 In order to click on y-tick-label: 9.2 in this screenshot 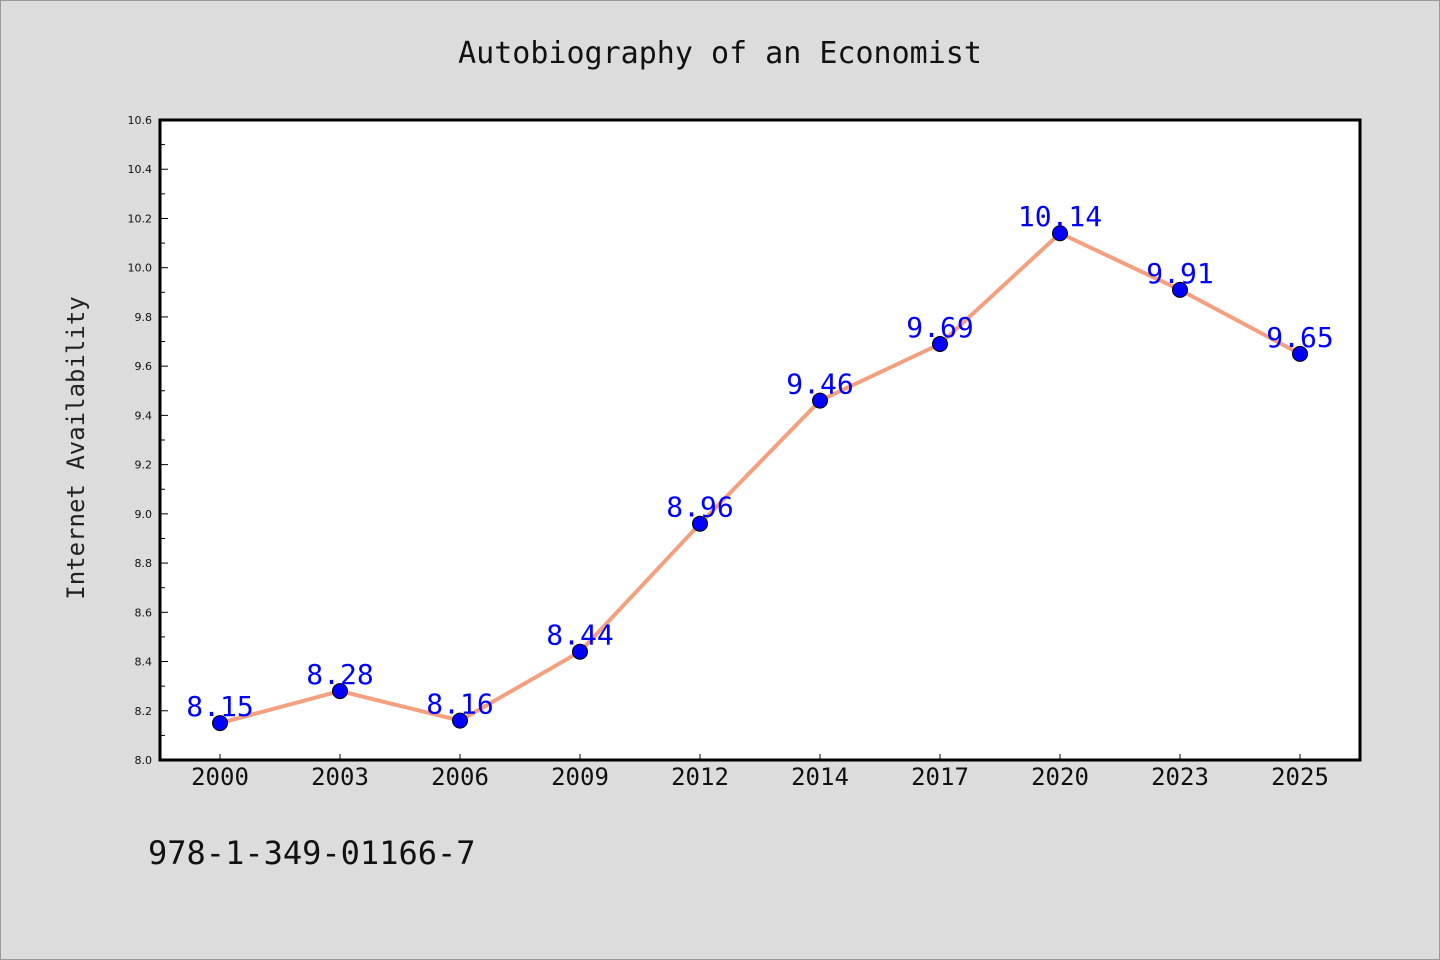, I will do `click(144, 465)`.